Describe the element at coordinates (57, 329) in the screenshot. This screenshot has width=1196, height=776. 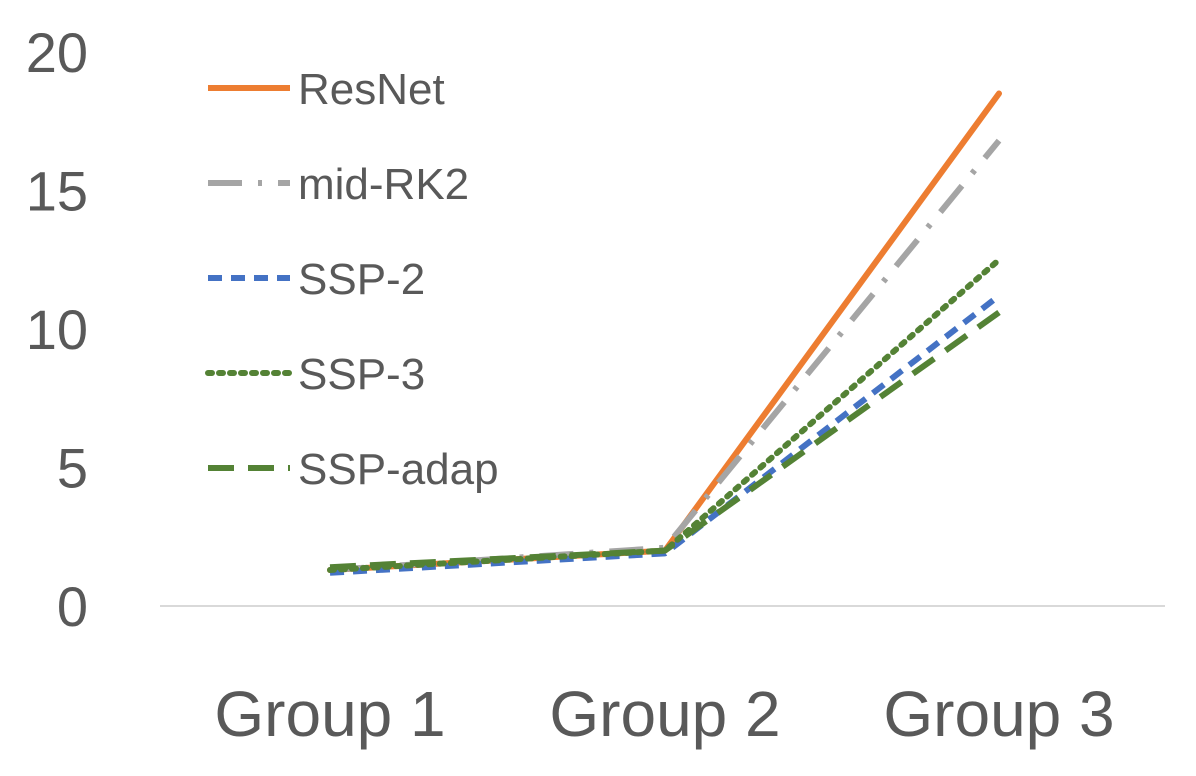
I see `y-tick-label: 10` at that location.